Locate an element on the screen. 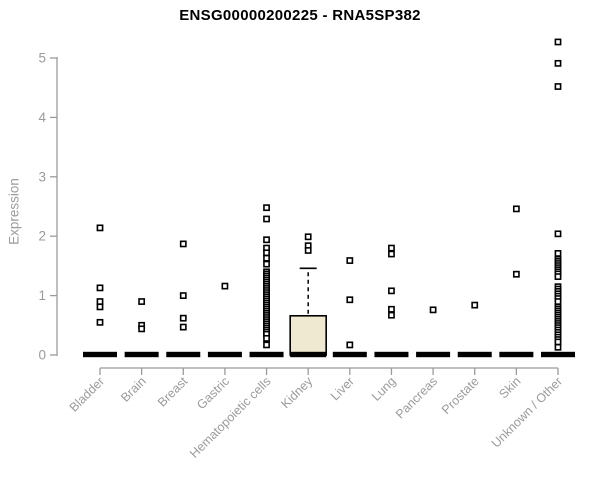 This screenshot has height=500, width=600. x-tick-label: Bladder is located at coordinates (87, 394).